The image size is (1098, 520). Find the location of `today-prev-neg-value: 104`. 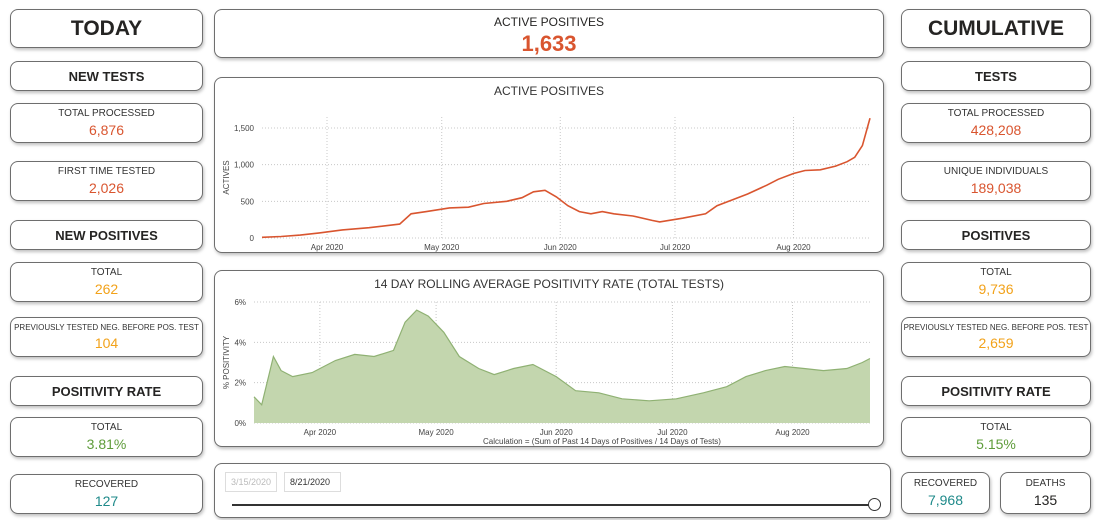

today-prev-neg-value: 104 is located at coordinates (106, 343).